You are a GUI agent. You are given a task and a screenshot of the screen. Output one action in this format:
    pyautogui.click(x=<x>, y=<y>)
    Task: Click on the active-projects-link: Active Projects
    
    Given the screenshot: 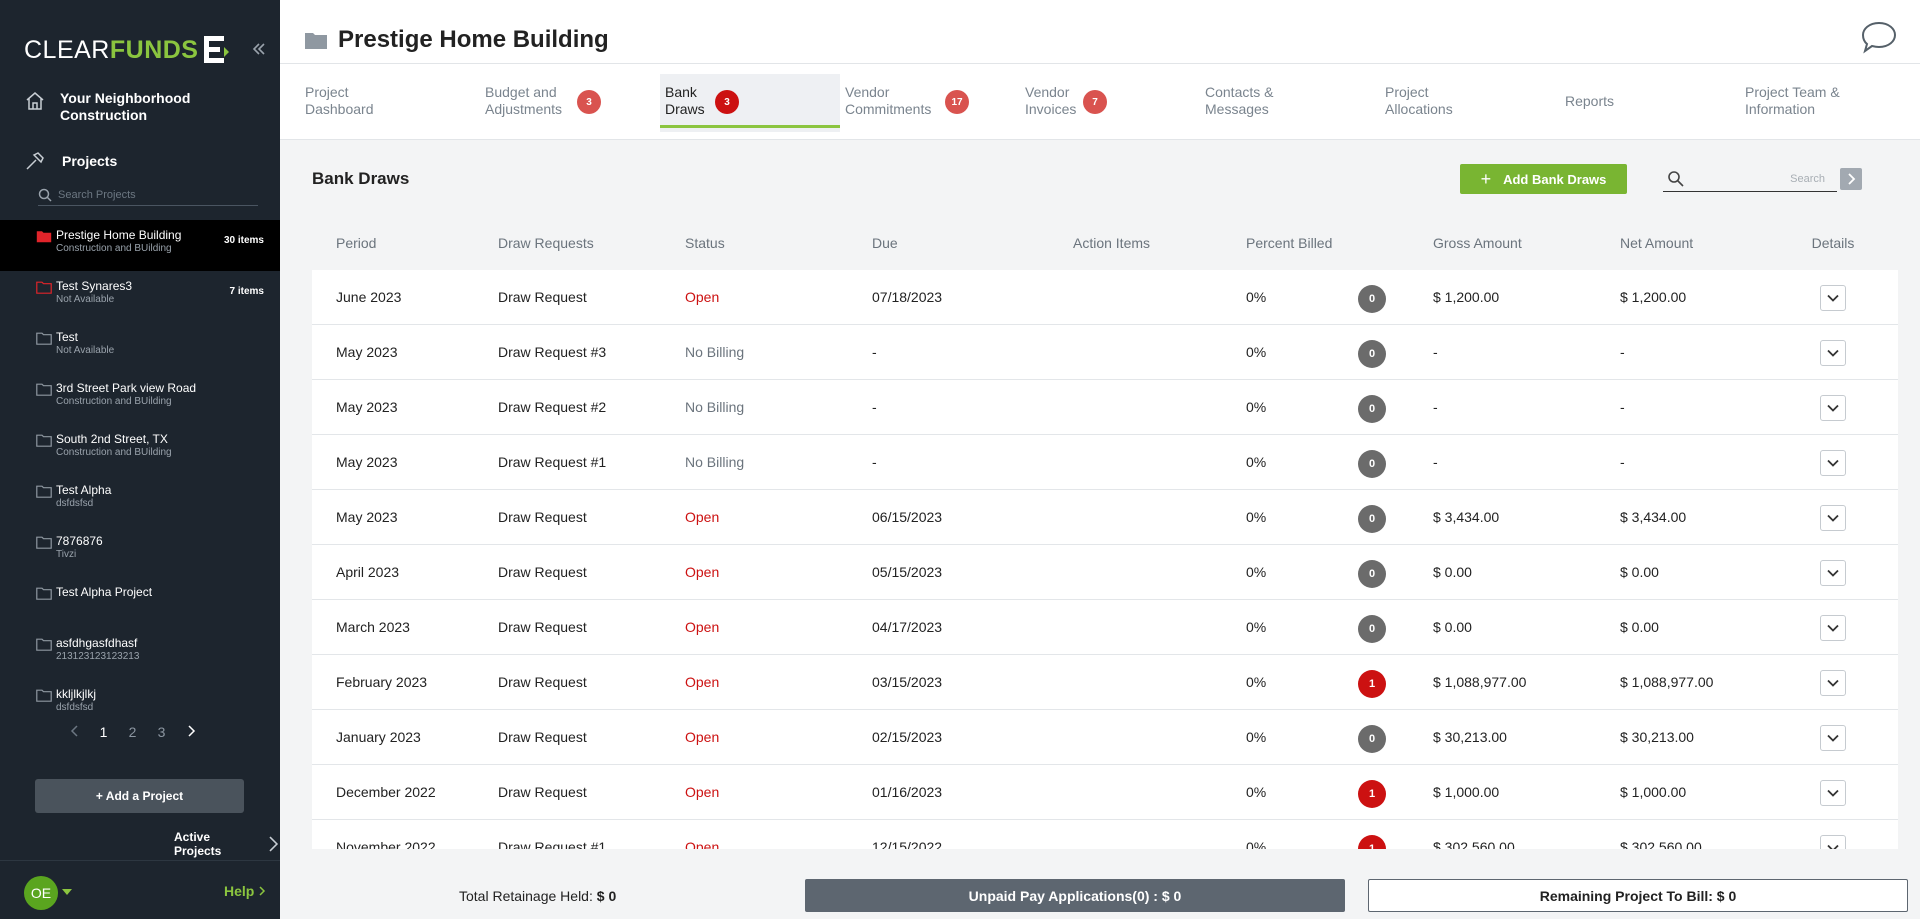 What is the action you would take?
    pyautogui.click(x=227, y=844)
    